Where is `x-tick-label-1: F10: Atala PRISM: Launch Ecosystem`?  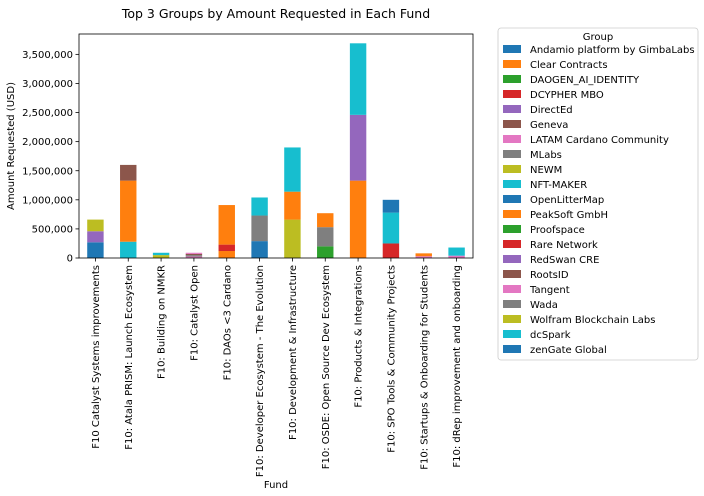
x-tick-label-1: F10: Atala PRISM: Launch Ecosystem is located at coordinates (129, 357).